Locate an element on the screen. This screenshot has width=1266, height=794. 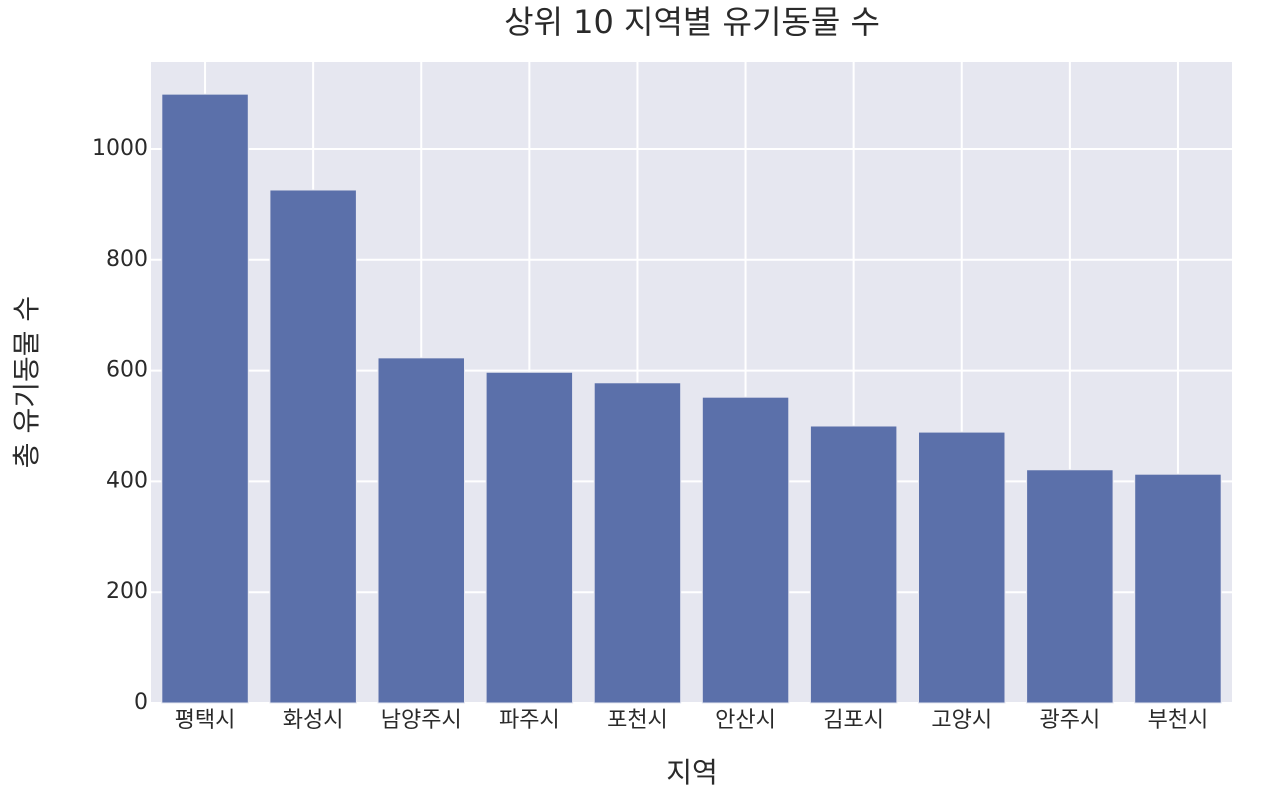
x-tick-label: 부천시 is located at coordinates (1178, 720).